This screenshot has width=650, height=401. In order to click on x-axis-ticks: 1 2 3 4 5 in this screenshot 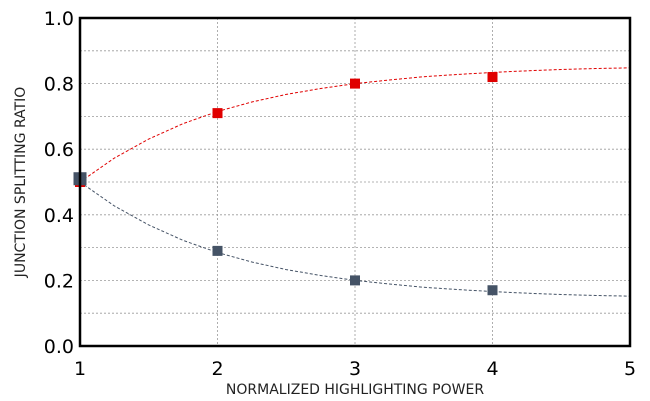, I will do `click(355, 369)`.